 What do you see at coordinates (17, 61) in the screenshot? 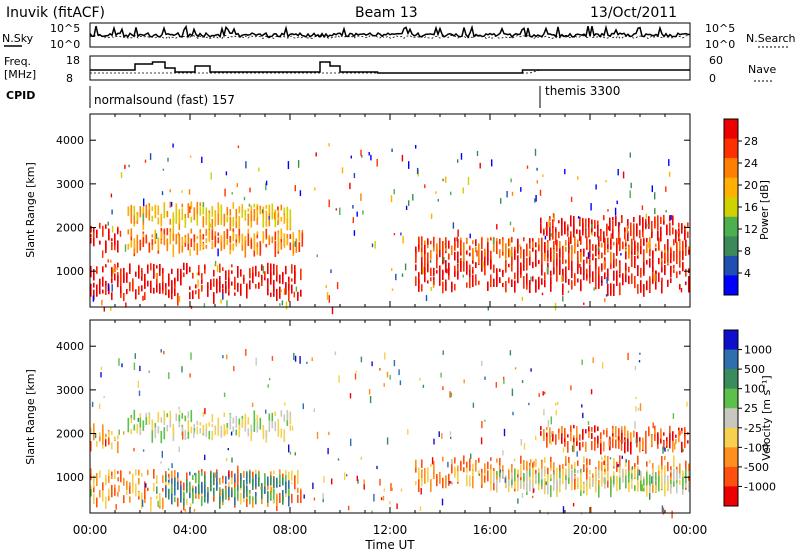
I see `freq-label-1: Freq.` at bounding box center [17, 61].